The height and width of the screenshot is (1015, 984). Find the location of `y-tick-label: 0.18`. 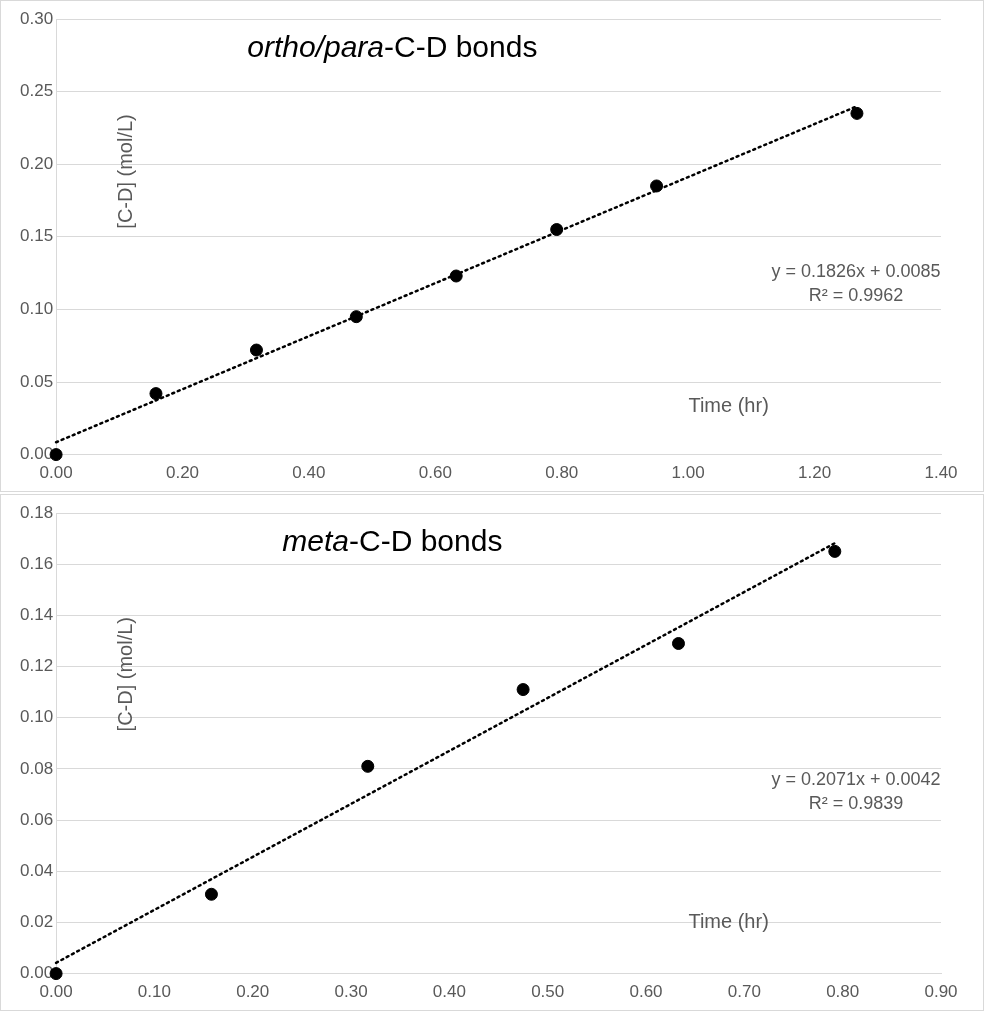

y-tick-label: 0.18 is located at coordinates (36, 512).